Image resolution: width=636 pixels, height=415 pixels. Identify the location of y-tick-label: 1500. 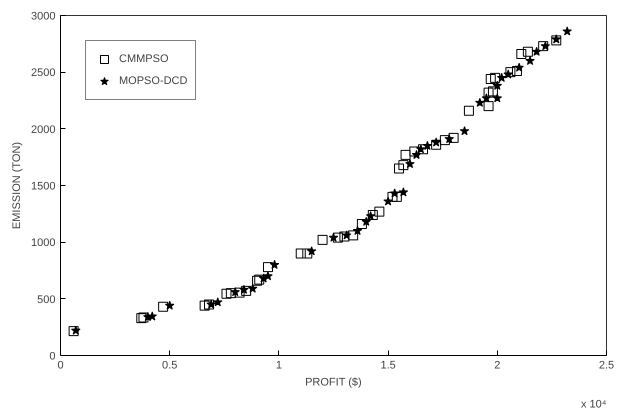
(43, 186).